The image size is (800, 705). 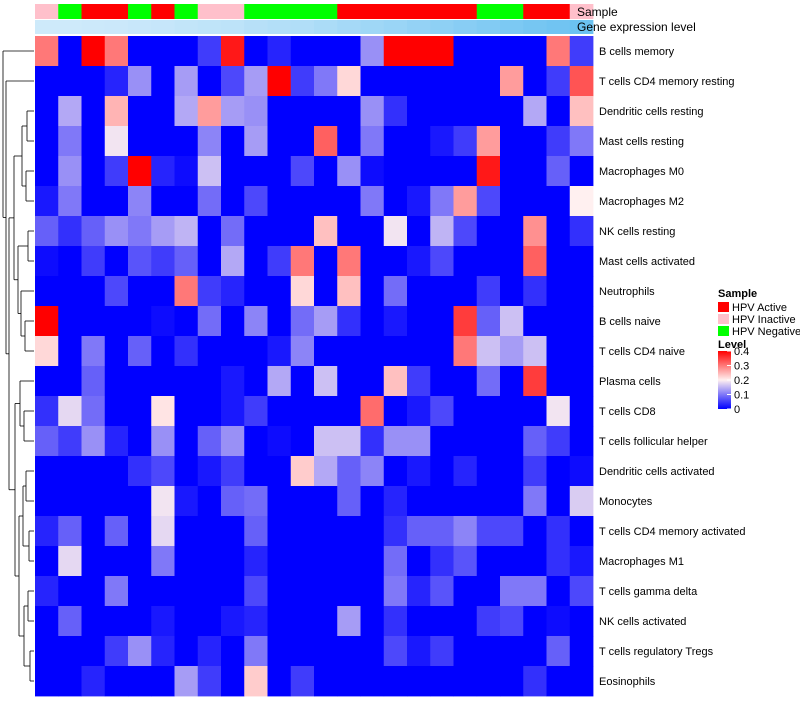 What do you see at coordinates (733, 377) in the screenshot?
I see `level-legend: Level 0.4 0.3 0.2 0.1 0` at bounding box center [733, 377].